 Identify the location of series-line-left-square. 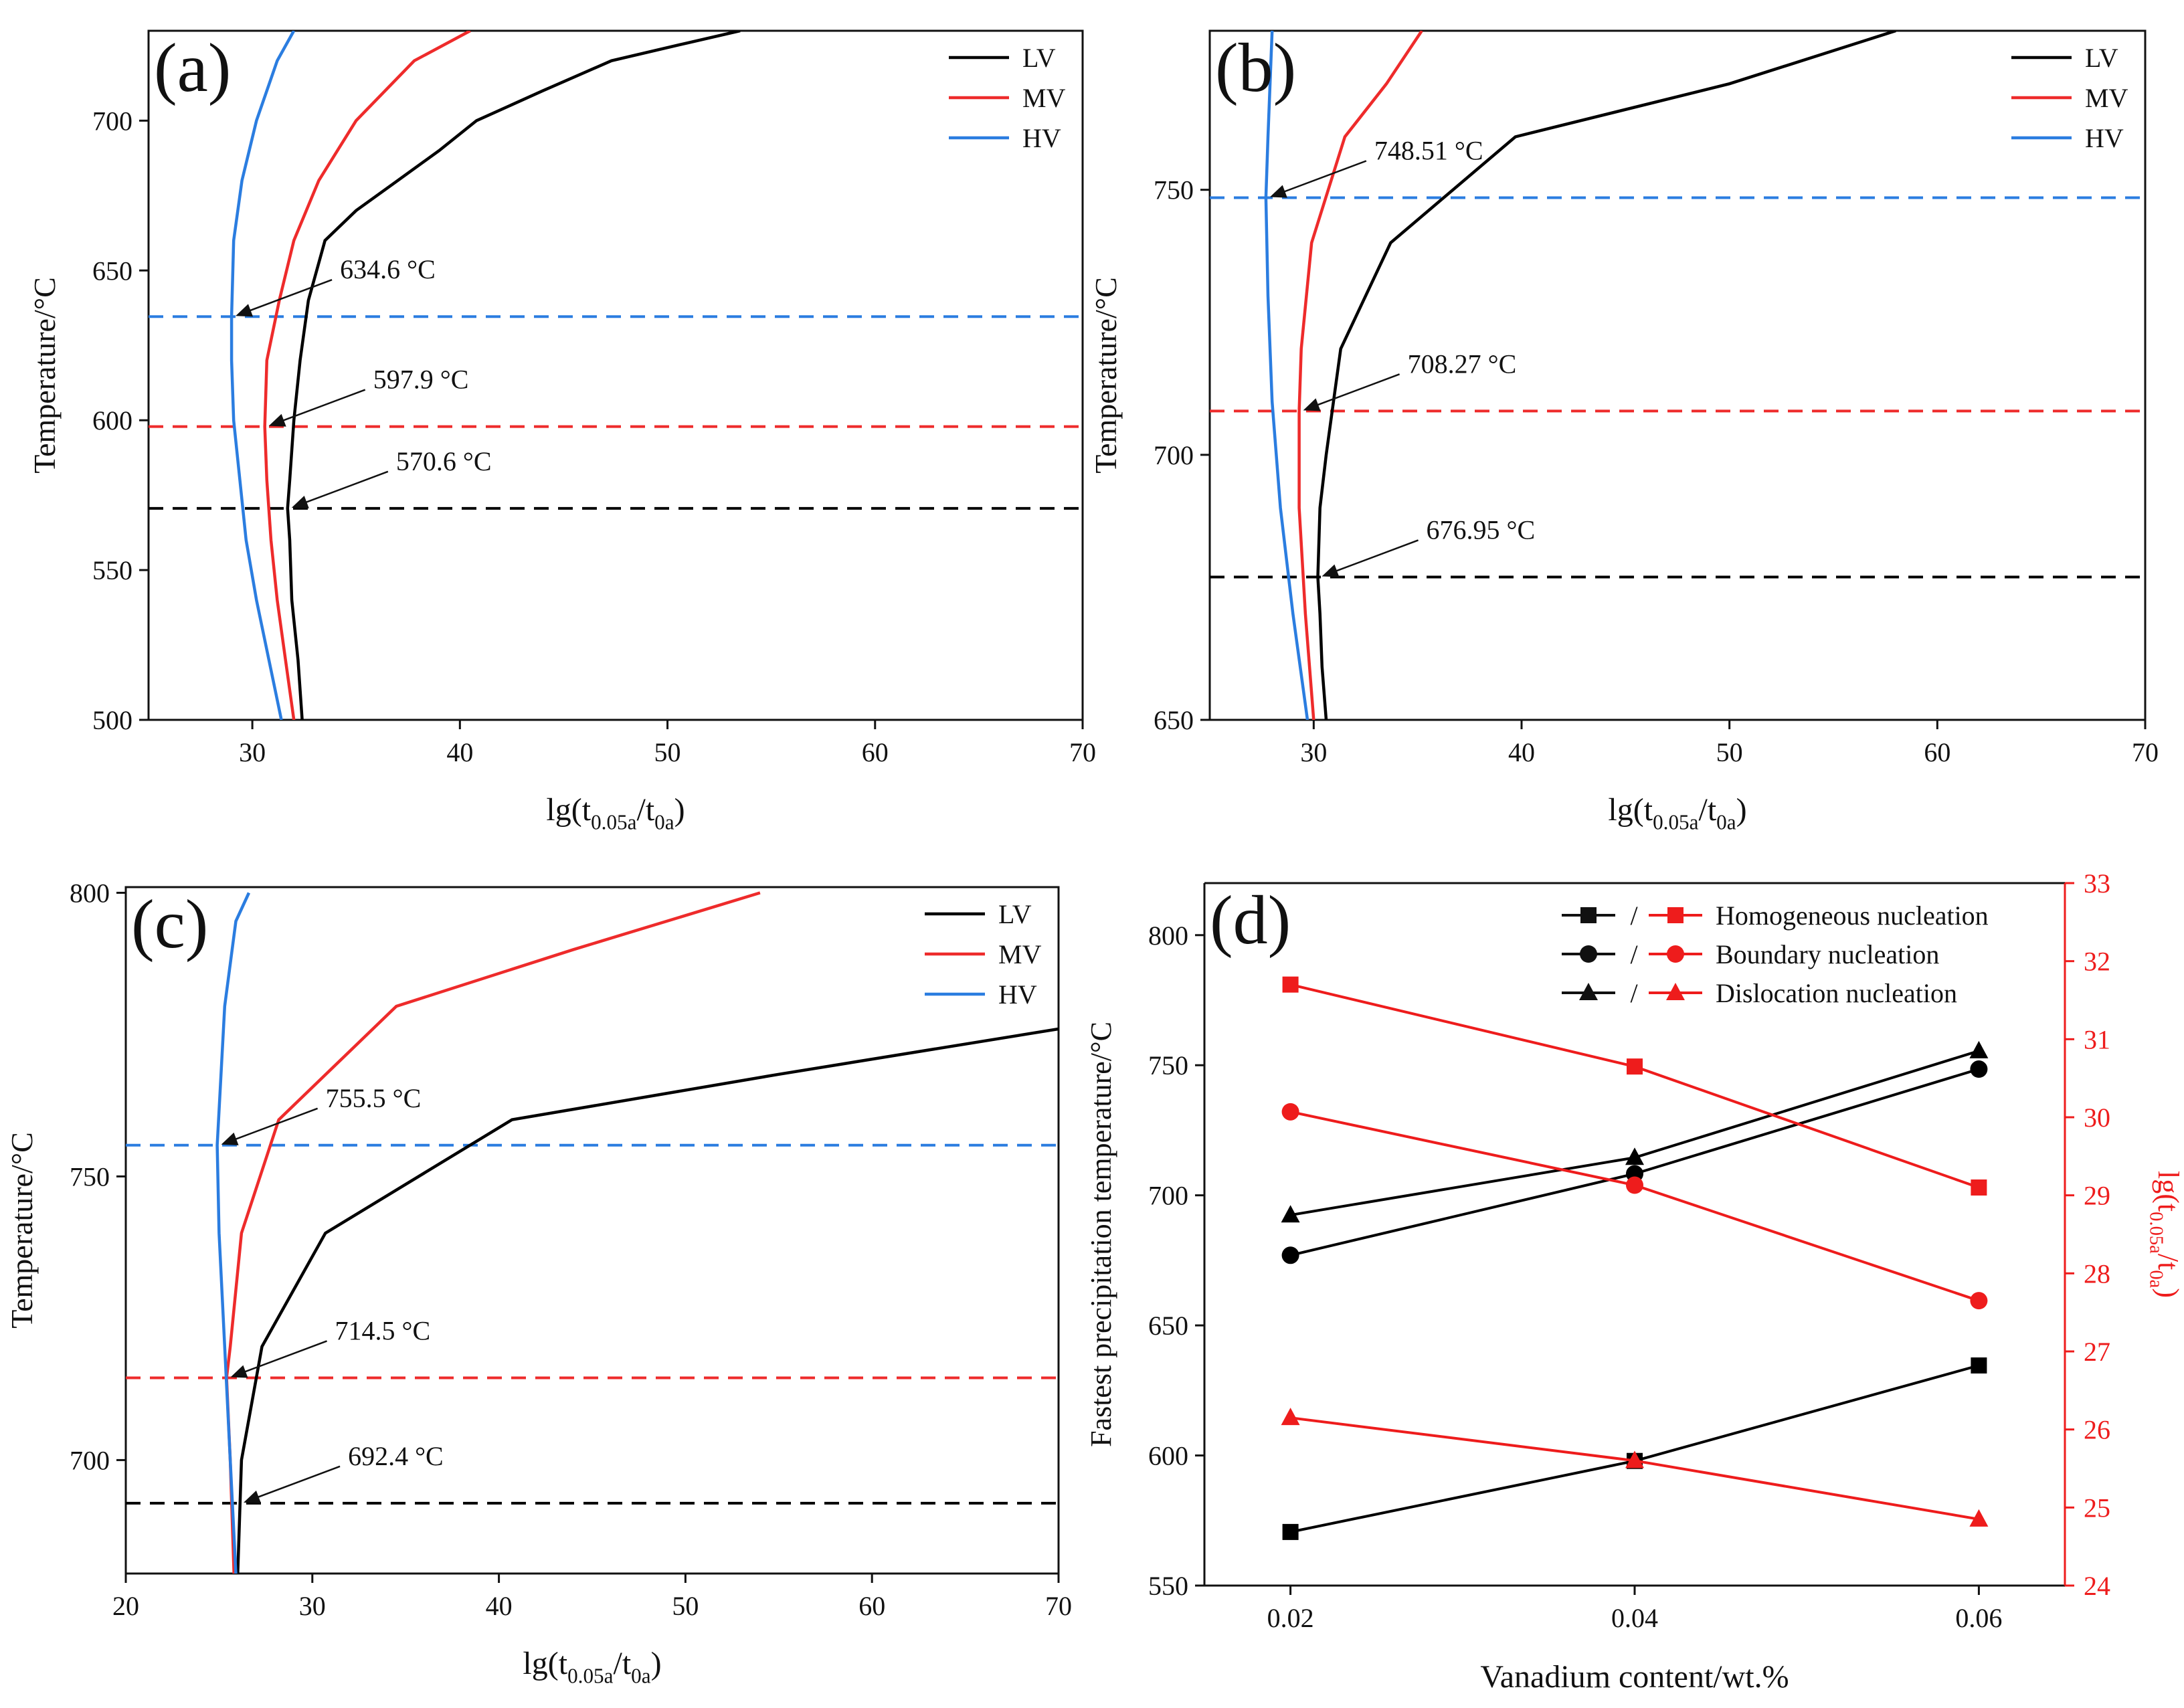
(1634, 1448).